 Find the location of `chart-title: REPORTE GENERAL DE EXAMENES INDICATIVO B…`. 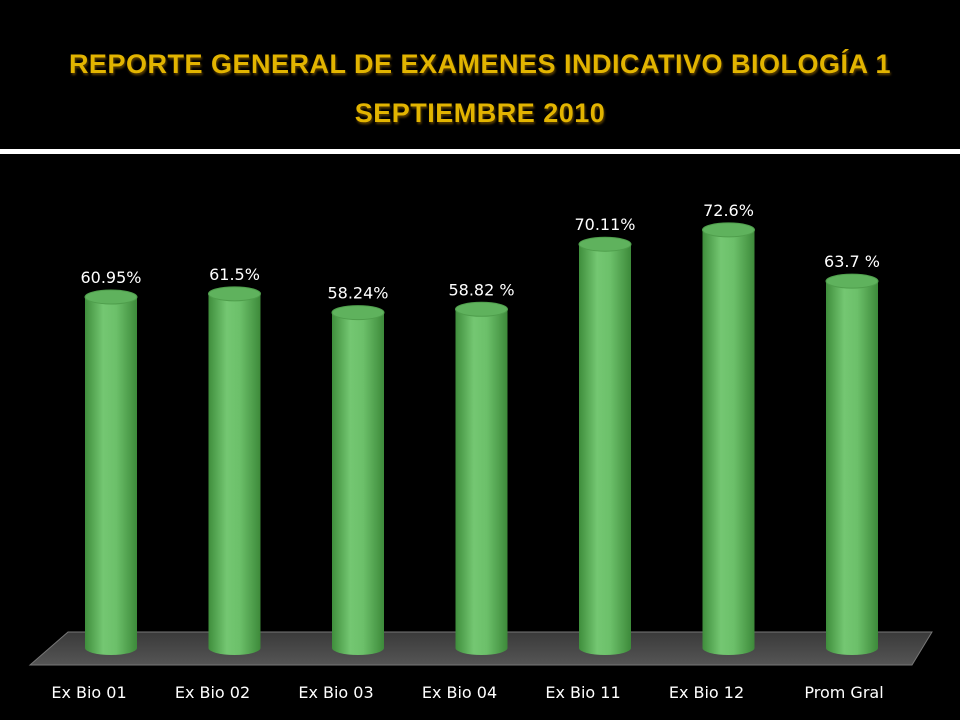

chart-title: REPORTE GENERAL DE EXAMENES INDICATIVO B… is located at coordinates (480, 87).